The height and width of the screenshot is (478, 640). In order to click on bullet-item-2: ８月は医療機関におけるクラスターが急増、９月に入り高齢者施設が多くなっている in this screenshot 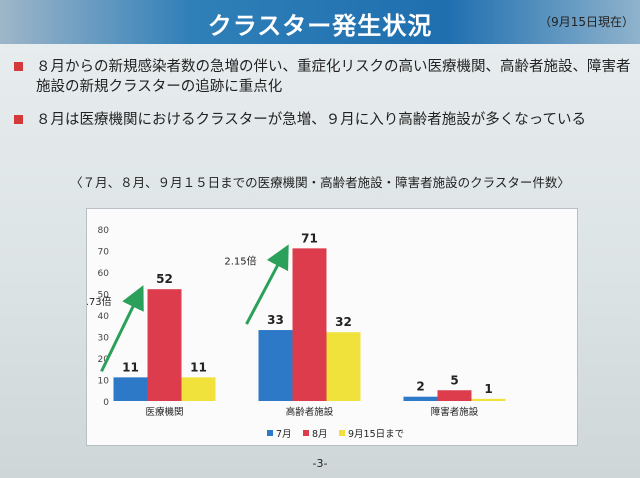, I will do `click(324, 120)`.